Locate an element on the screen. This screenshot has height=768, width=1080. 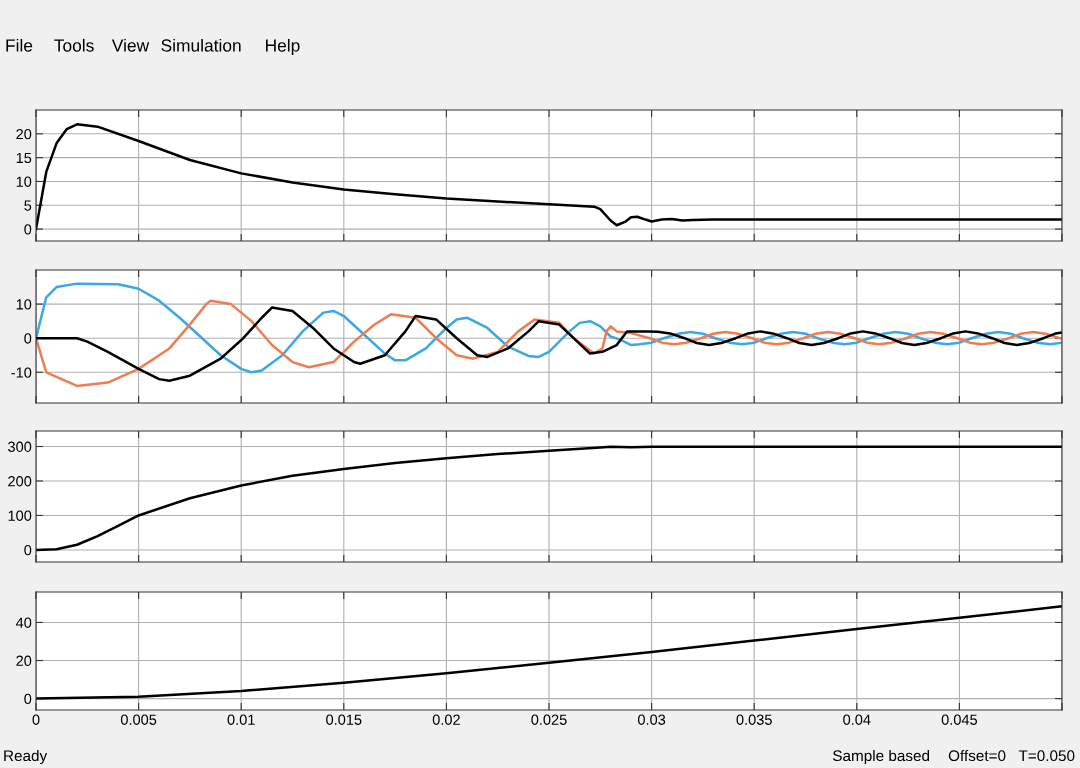
text: Help is located at coordinates (283, 47).